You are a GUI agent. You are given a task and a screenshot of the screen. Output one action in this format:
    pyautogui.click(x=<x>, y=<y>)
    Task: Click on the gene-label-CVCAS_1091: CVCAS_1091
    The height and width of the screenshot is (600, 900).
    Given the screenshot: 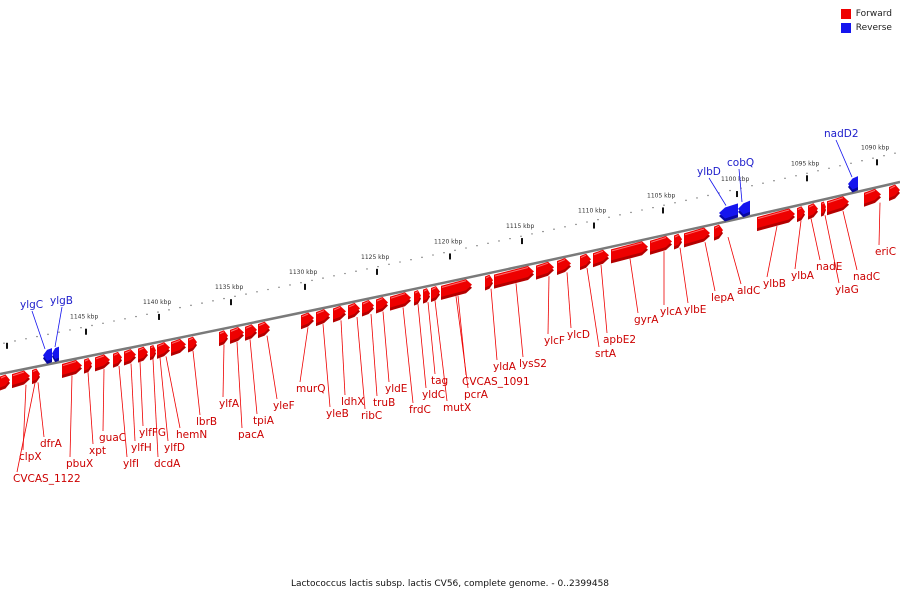 What is the action you would take?
    pyautogui.click(x=496, y=382)
    